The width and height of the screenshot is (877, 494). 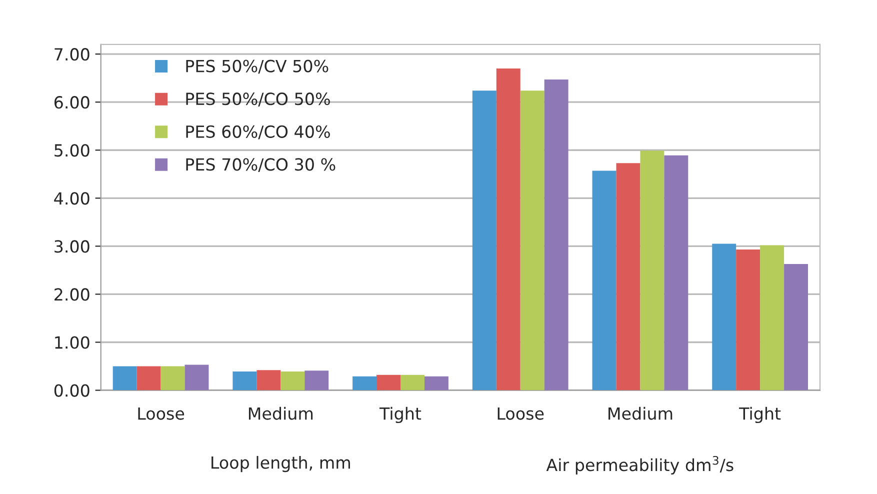 I want to click on legend-label: PES 70%/CO 30 %, so click(x=261, y=165).